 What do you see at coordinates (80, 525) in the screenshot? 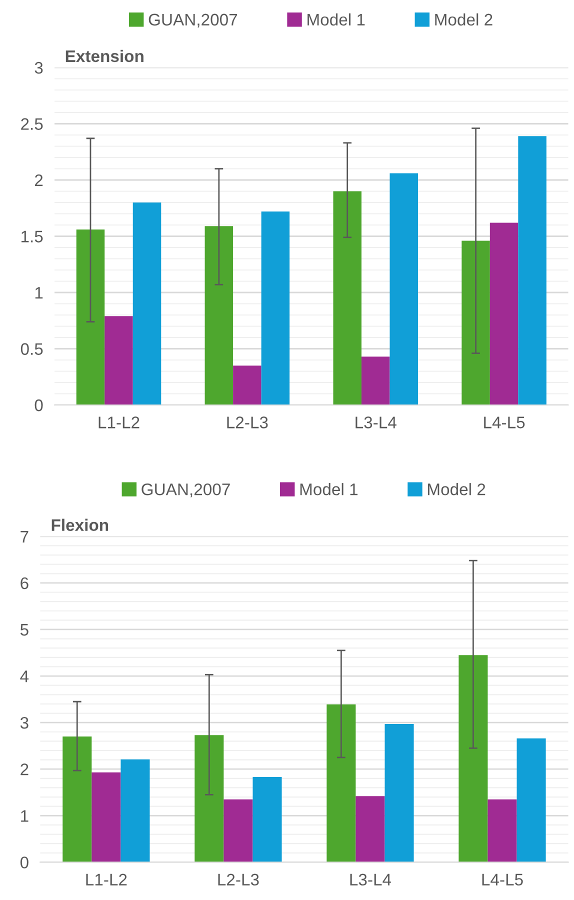
I see `chart-title: Flexion` at bounding box center [80, 525].